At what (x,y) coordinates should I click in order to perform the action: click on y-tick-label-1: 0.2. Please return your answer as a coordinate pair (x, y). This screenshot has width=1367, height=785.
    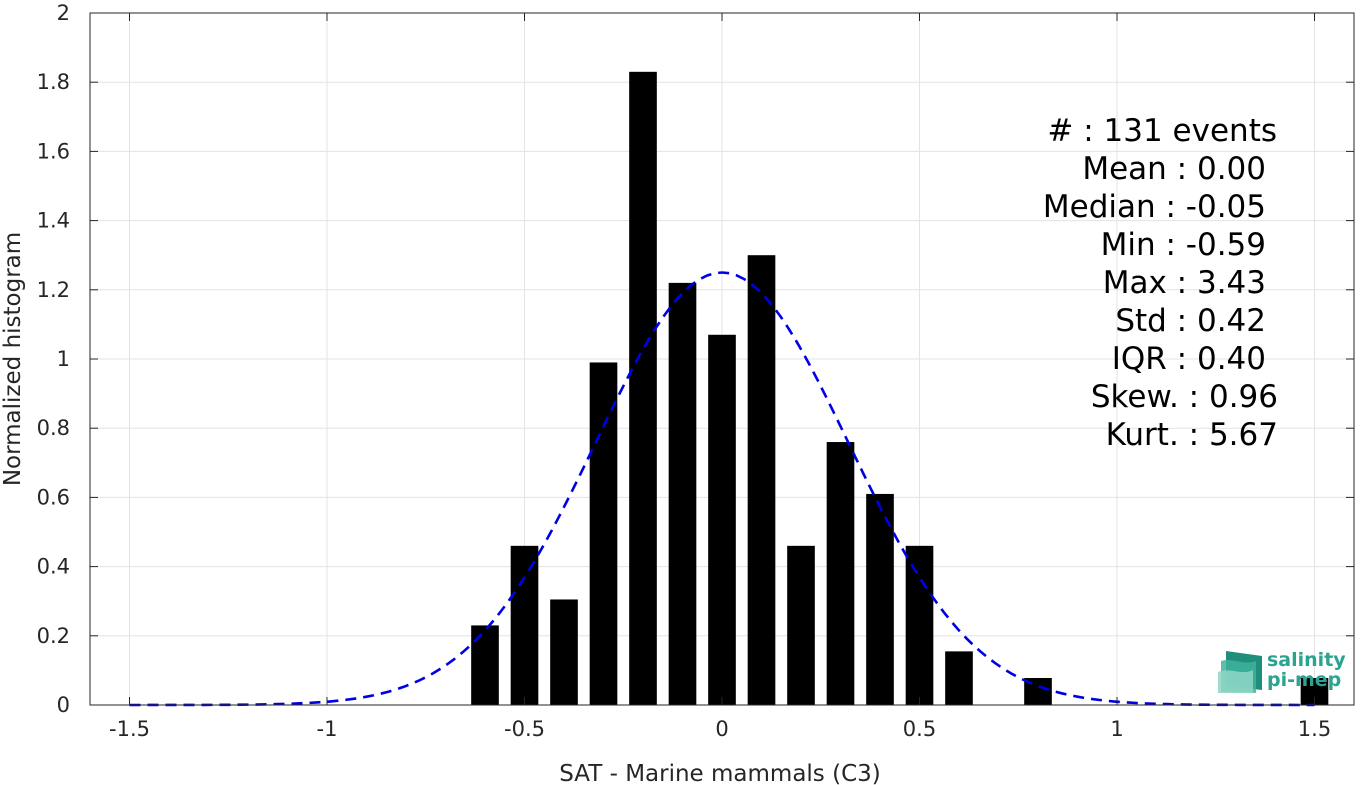
    Looking at the image, I should click on (53, 636).